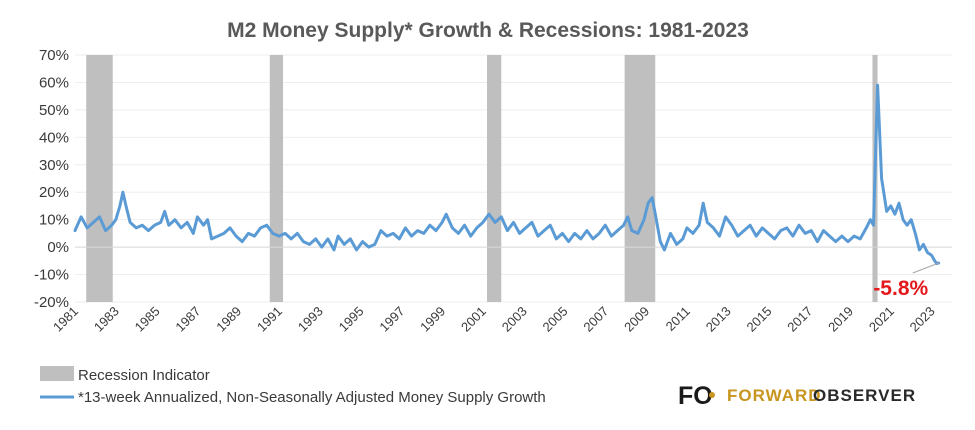  Describe the element at coordinates (54, 220) in the screenshot. I see `y-tick-label: 10%` at that location.